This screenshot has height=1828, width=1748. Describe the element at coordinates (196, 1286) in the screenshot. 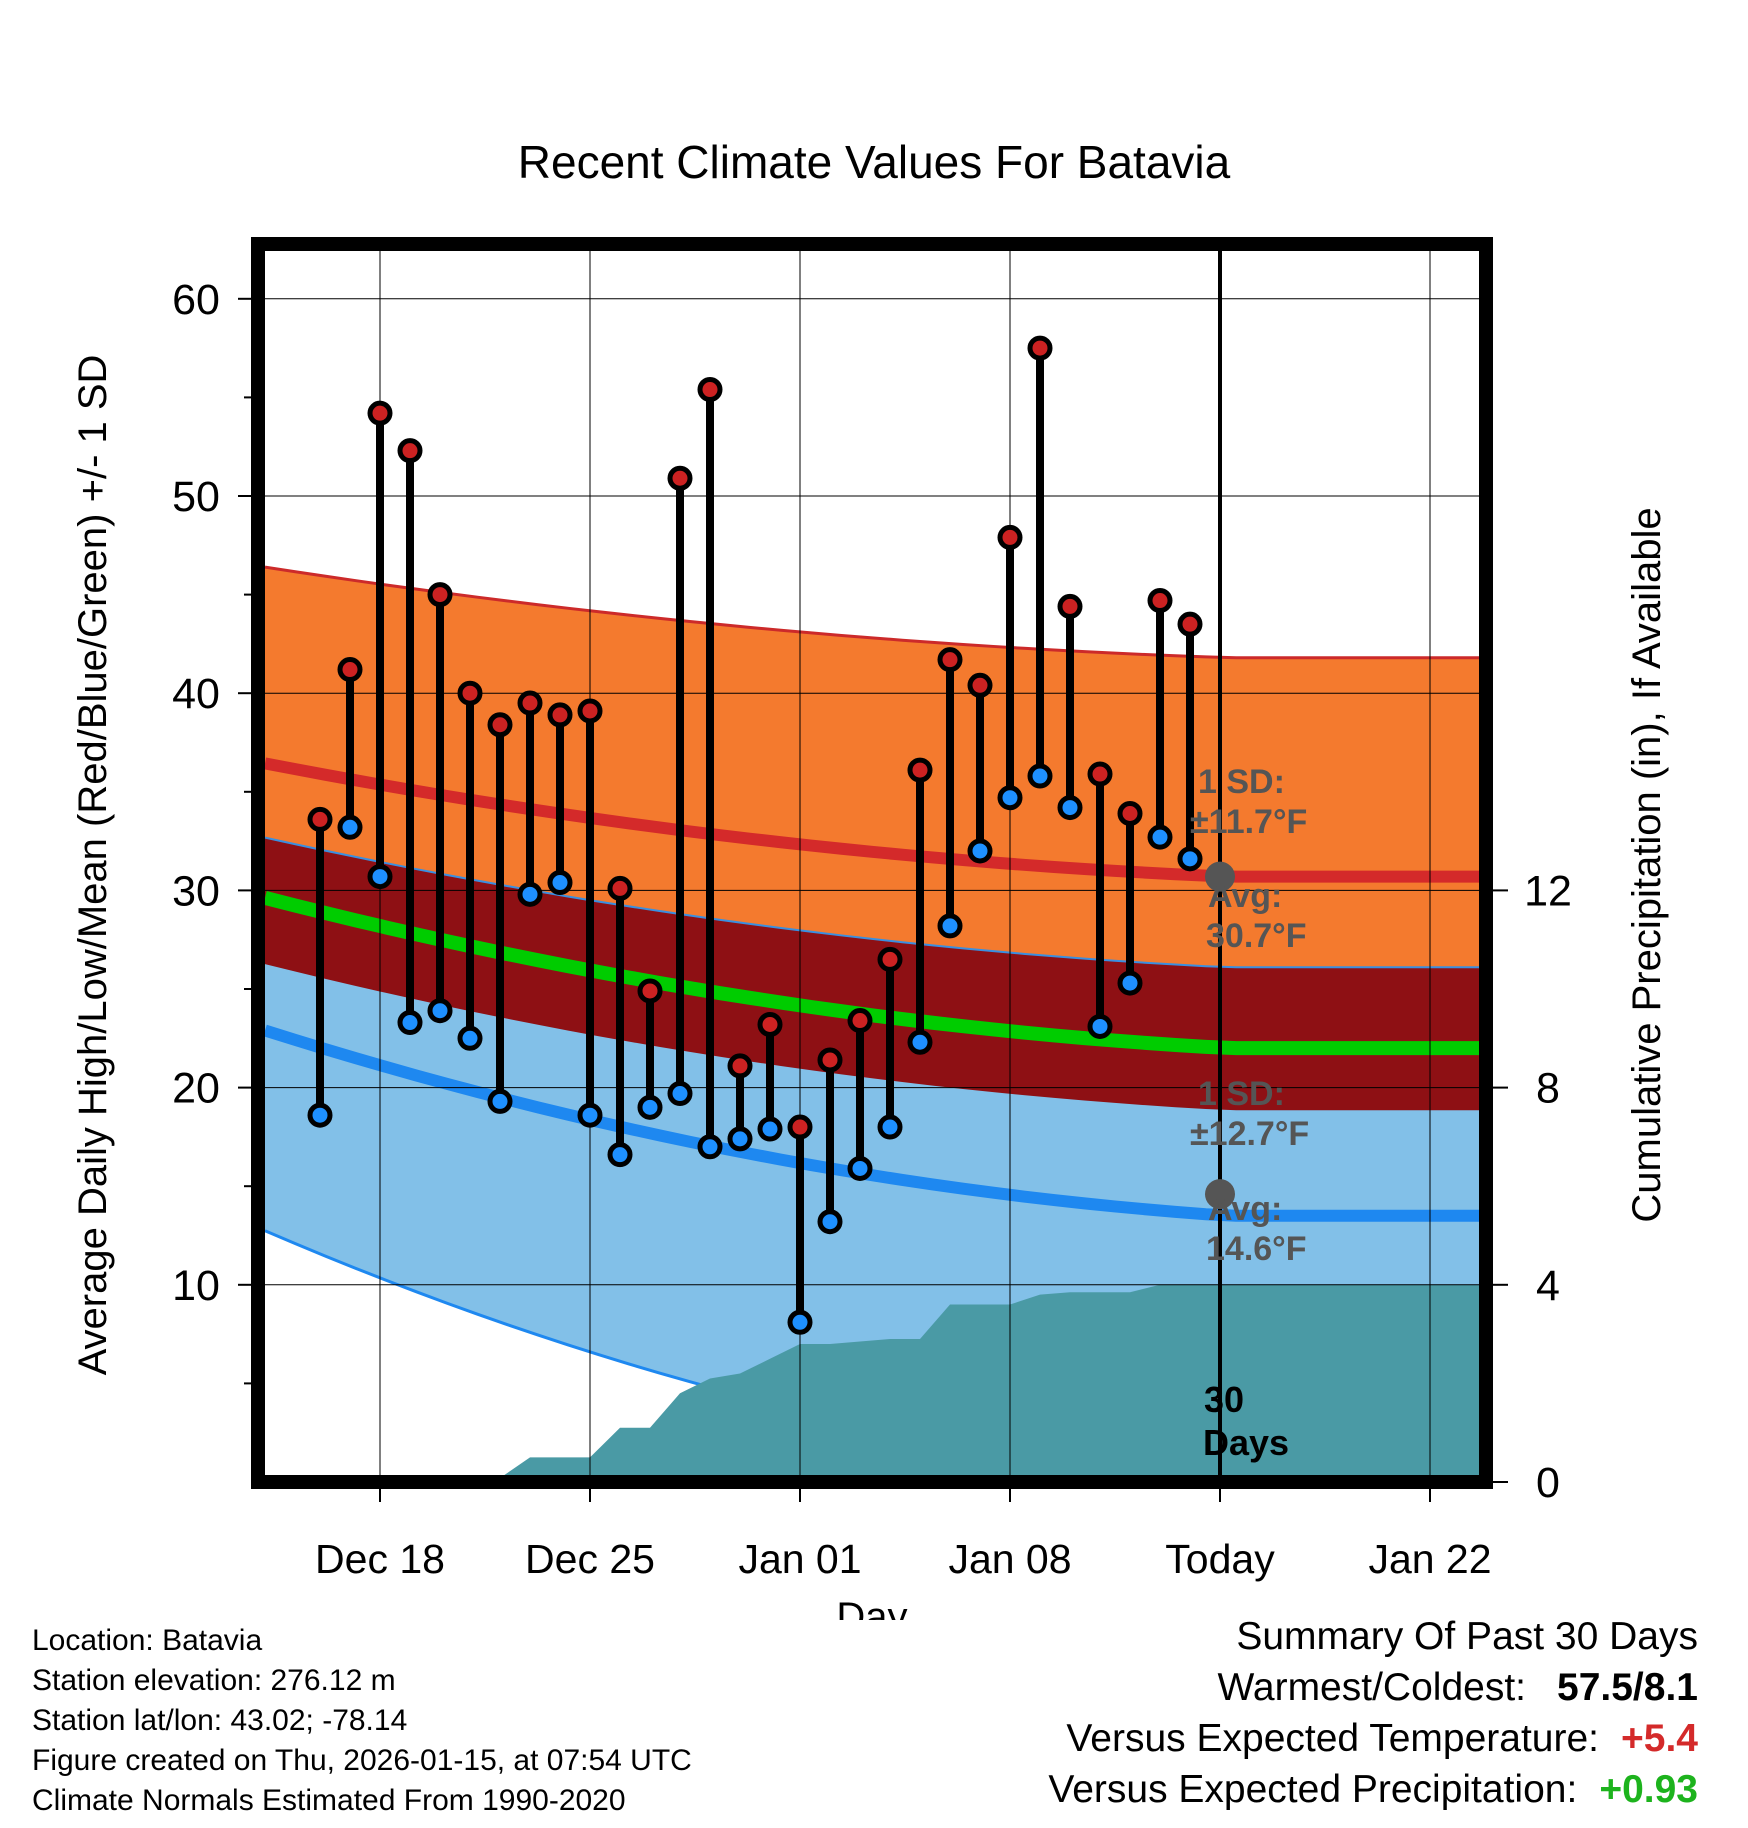

I see `y-tick-label: 10` at that location.